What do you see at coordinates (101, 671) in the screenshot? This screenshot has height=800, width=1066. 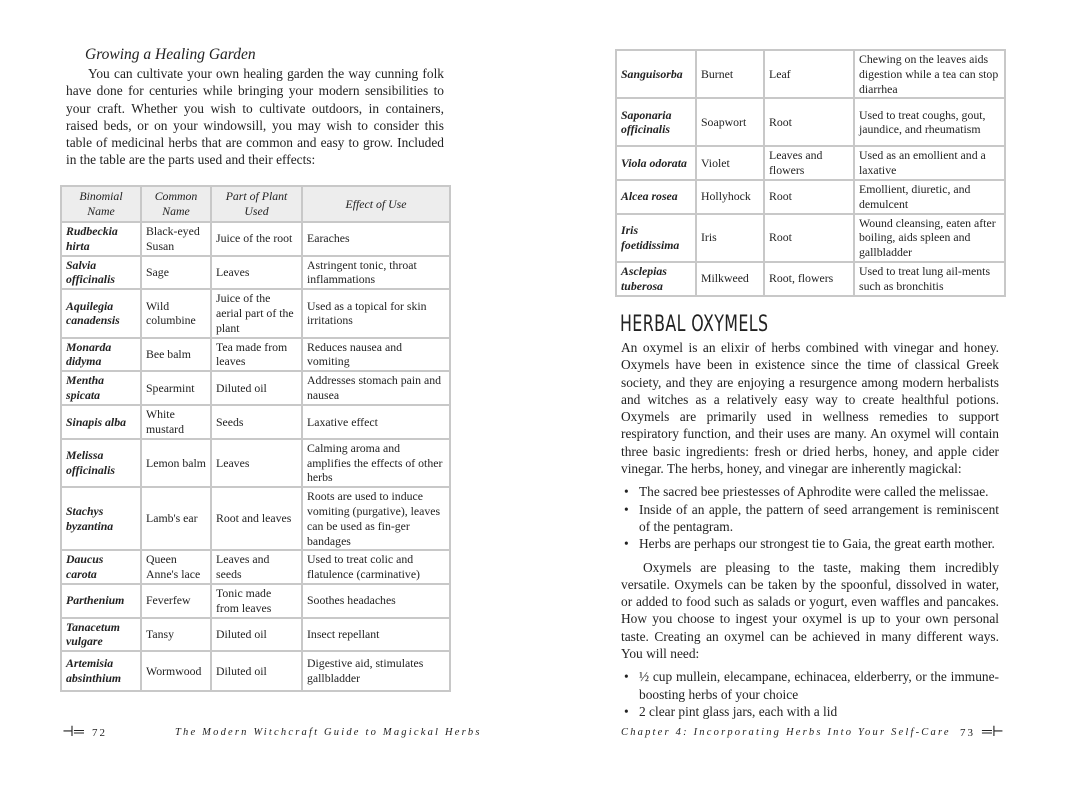 I see `binomial-name-cell: Artemisia absinthium` at bounding box center [101, 671].